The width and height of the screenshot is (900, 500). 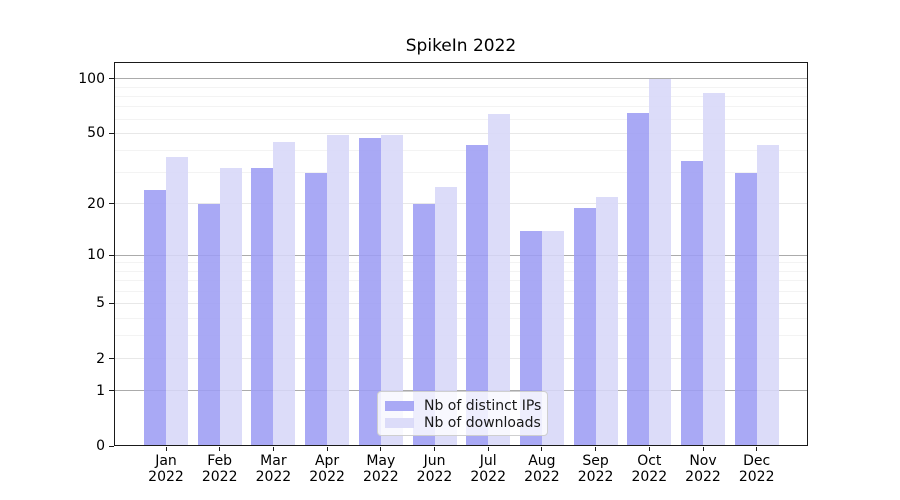 I want to click on legend-swatch-distinct-ips, so click(x=399, y=405).